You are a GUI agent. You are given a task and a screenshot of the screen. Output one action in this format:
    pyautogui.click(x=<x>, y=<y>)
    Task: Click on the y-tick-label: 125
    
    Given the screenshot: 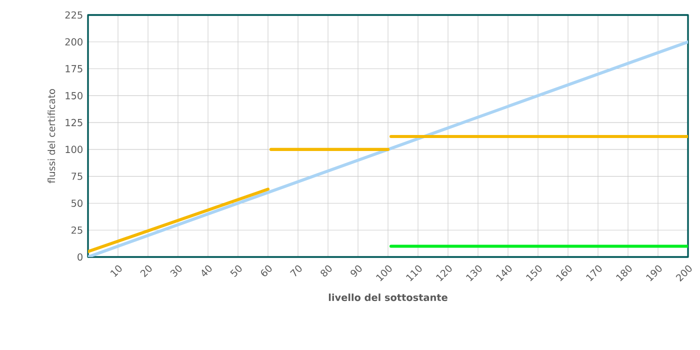 What is the action you would take?
    pyautogui.click(x=74, y=122)
    